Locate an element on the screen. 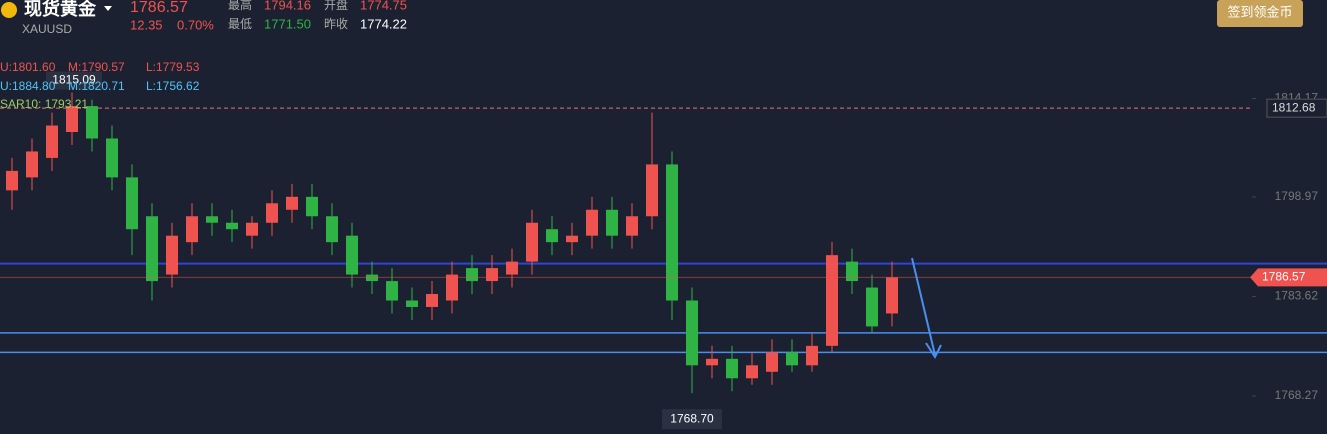 This screenshot has width=1327, height=434. min-tag is located at coordinates (692, 419).